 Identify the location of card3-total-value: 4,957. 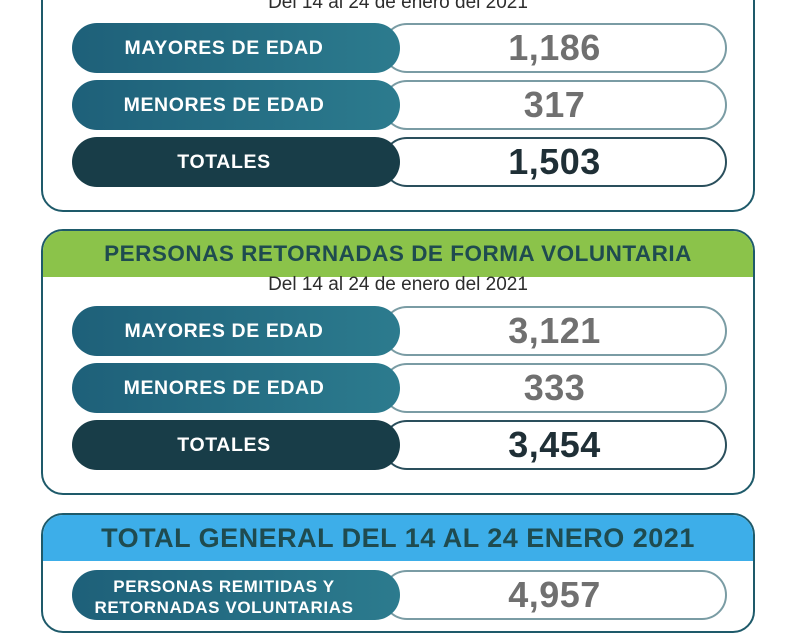
(554, 595).